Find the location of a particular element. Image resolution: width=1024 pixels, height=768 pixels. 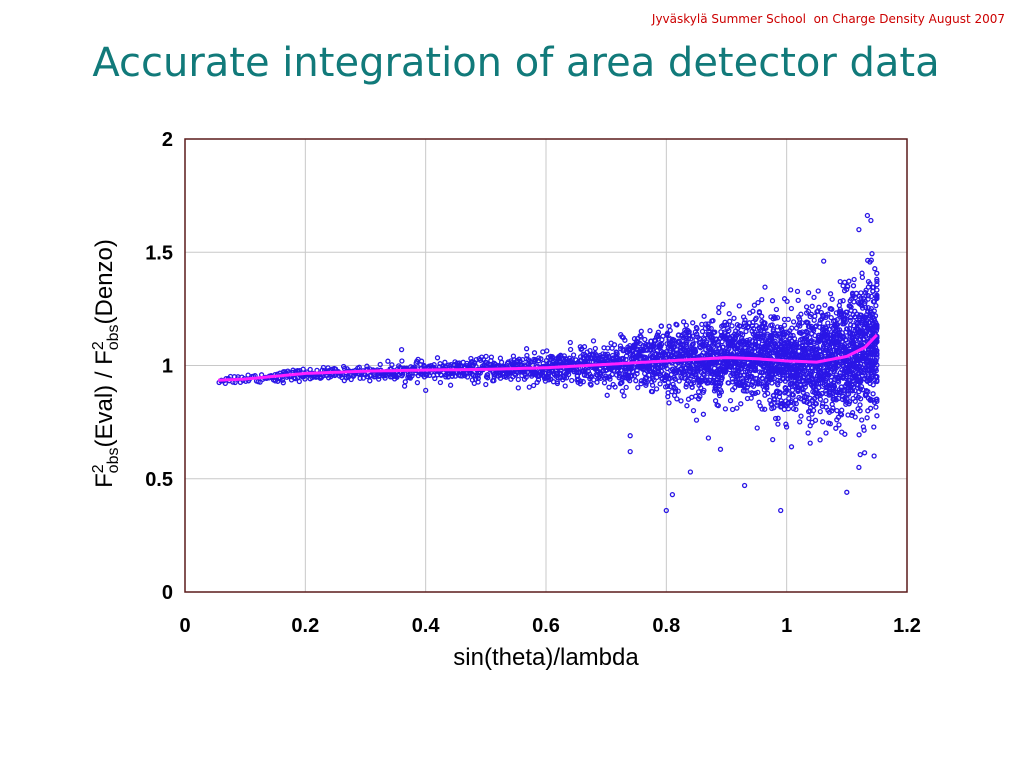

x-axis-label: sin(theta)/lambda is located at coordinates (546, 657).